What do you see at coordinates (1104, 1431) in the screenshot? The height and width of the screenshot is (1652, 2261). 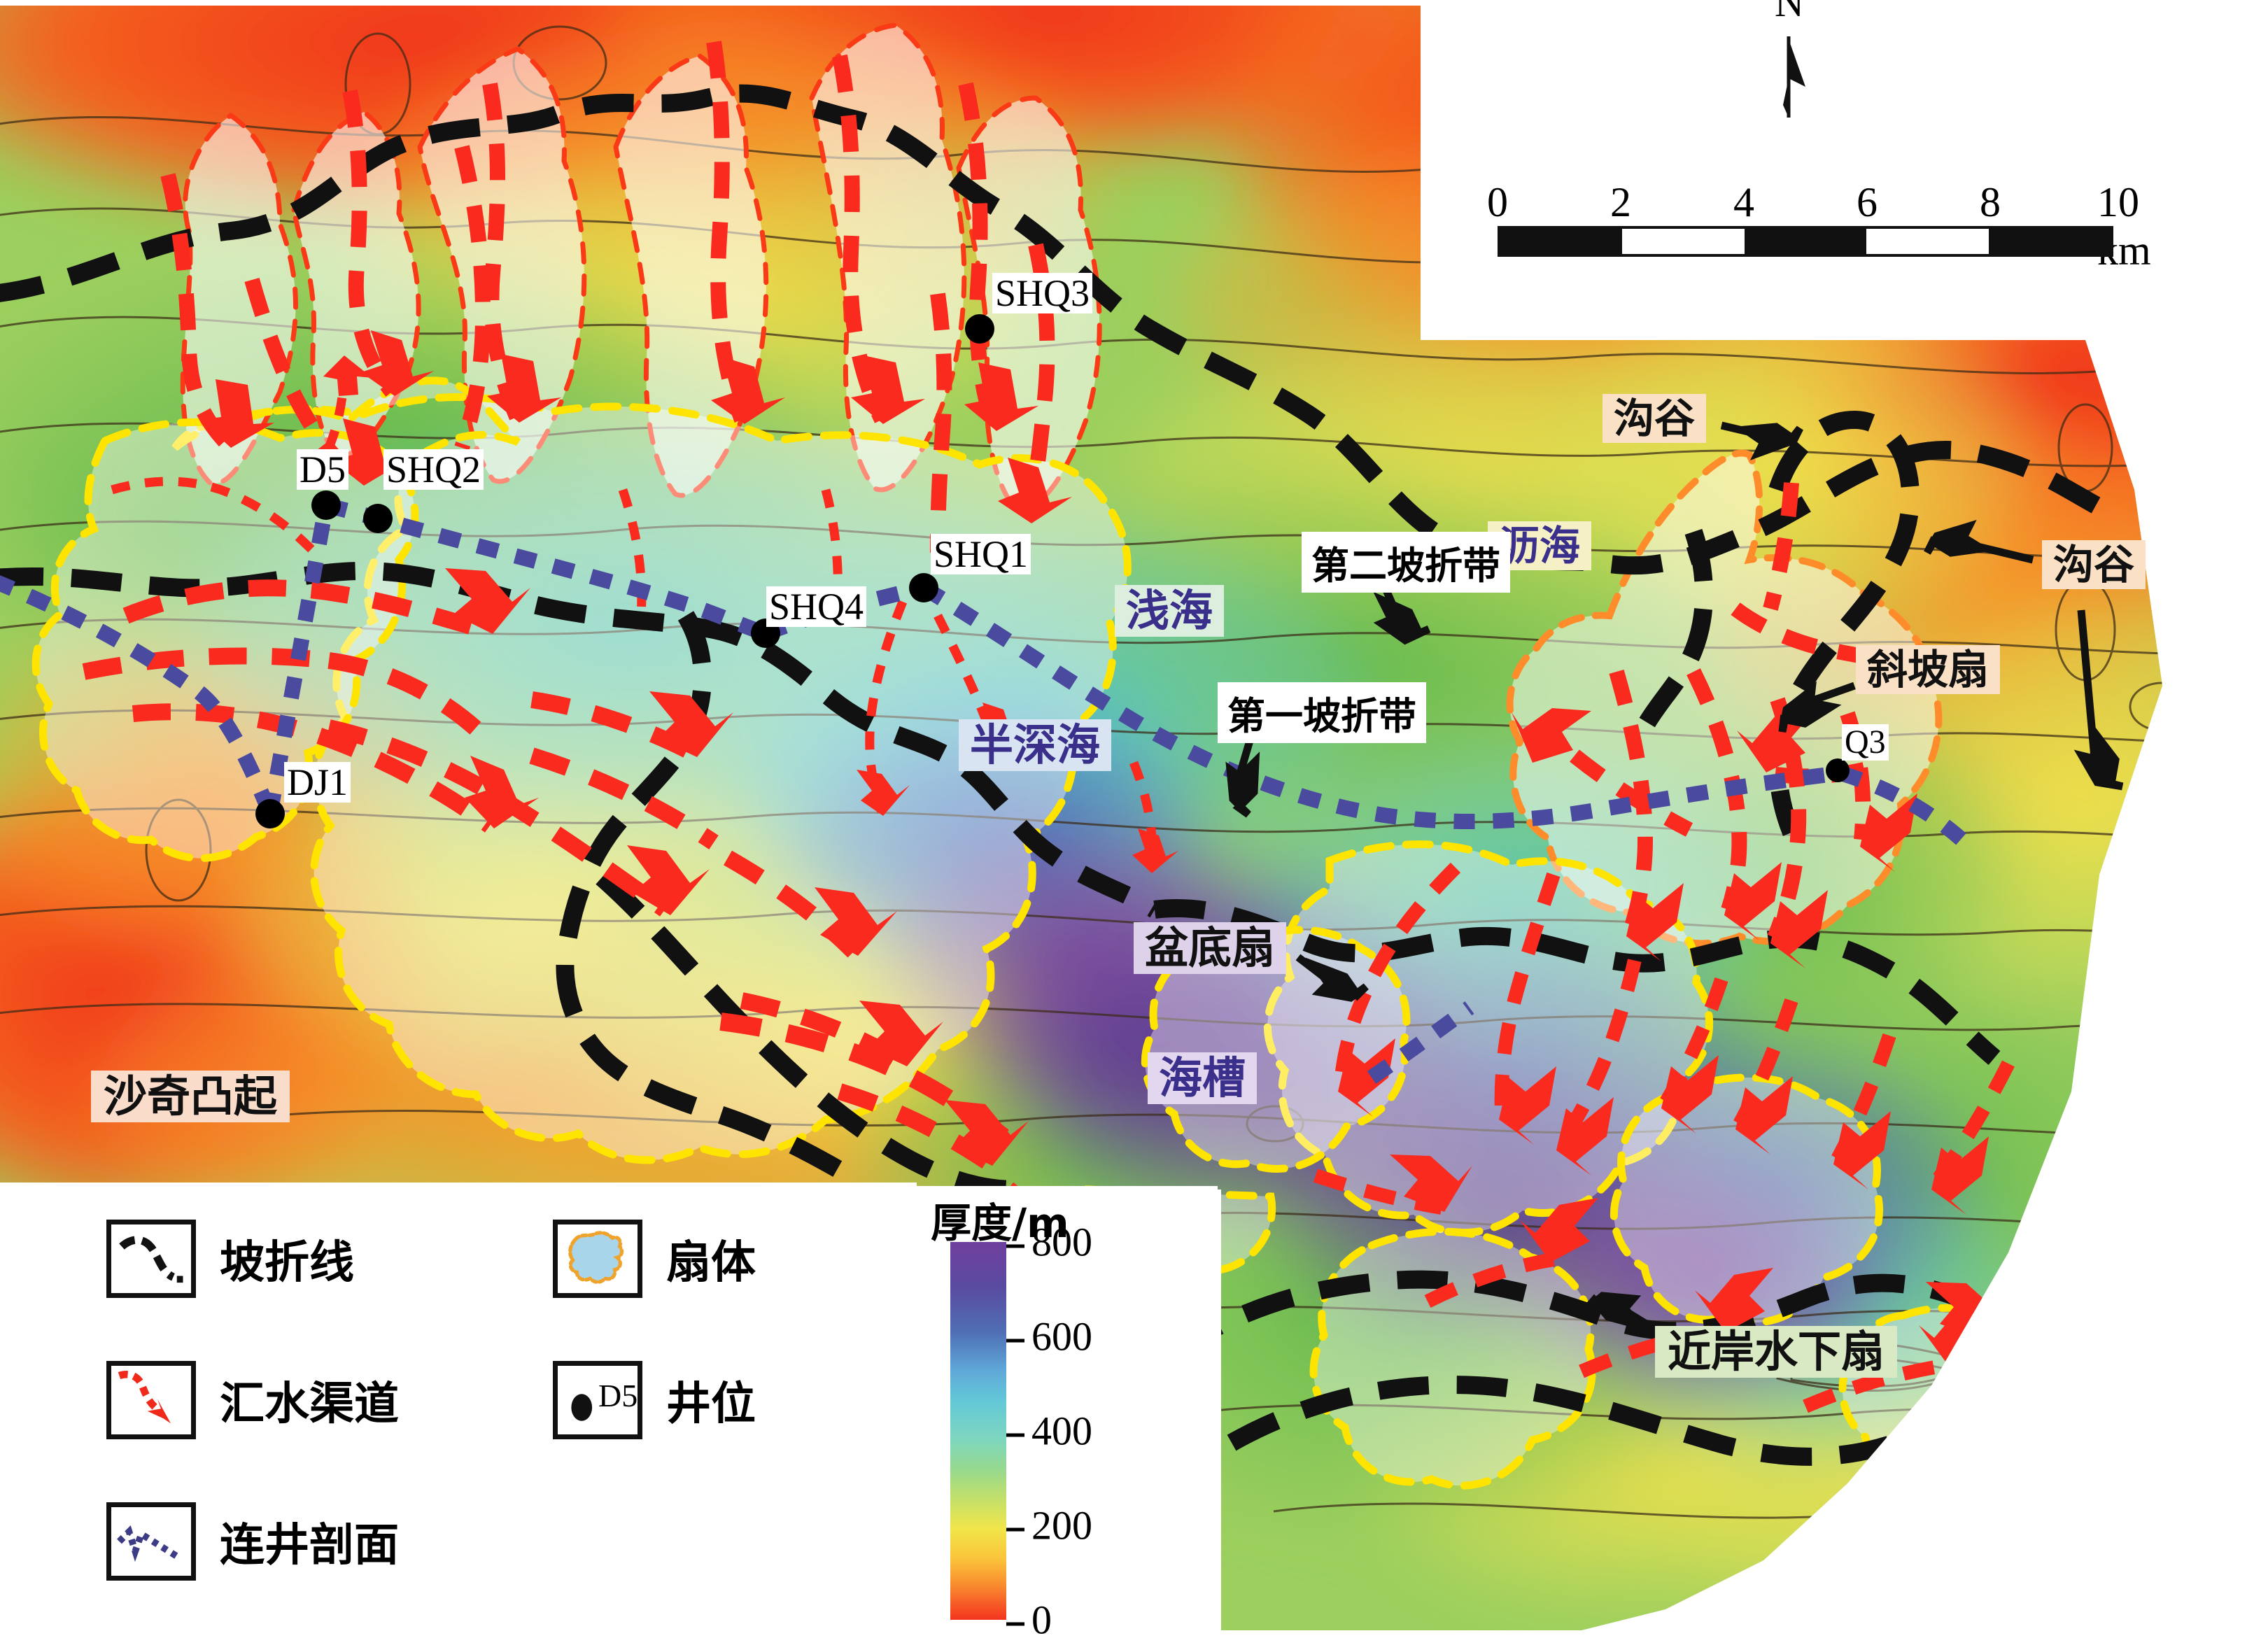 I see `colorbar-ticks: 800 600 400 200 0` at bounding box center [1104, 1431].